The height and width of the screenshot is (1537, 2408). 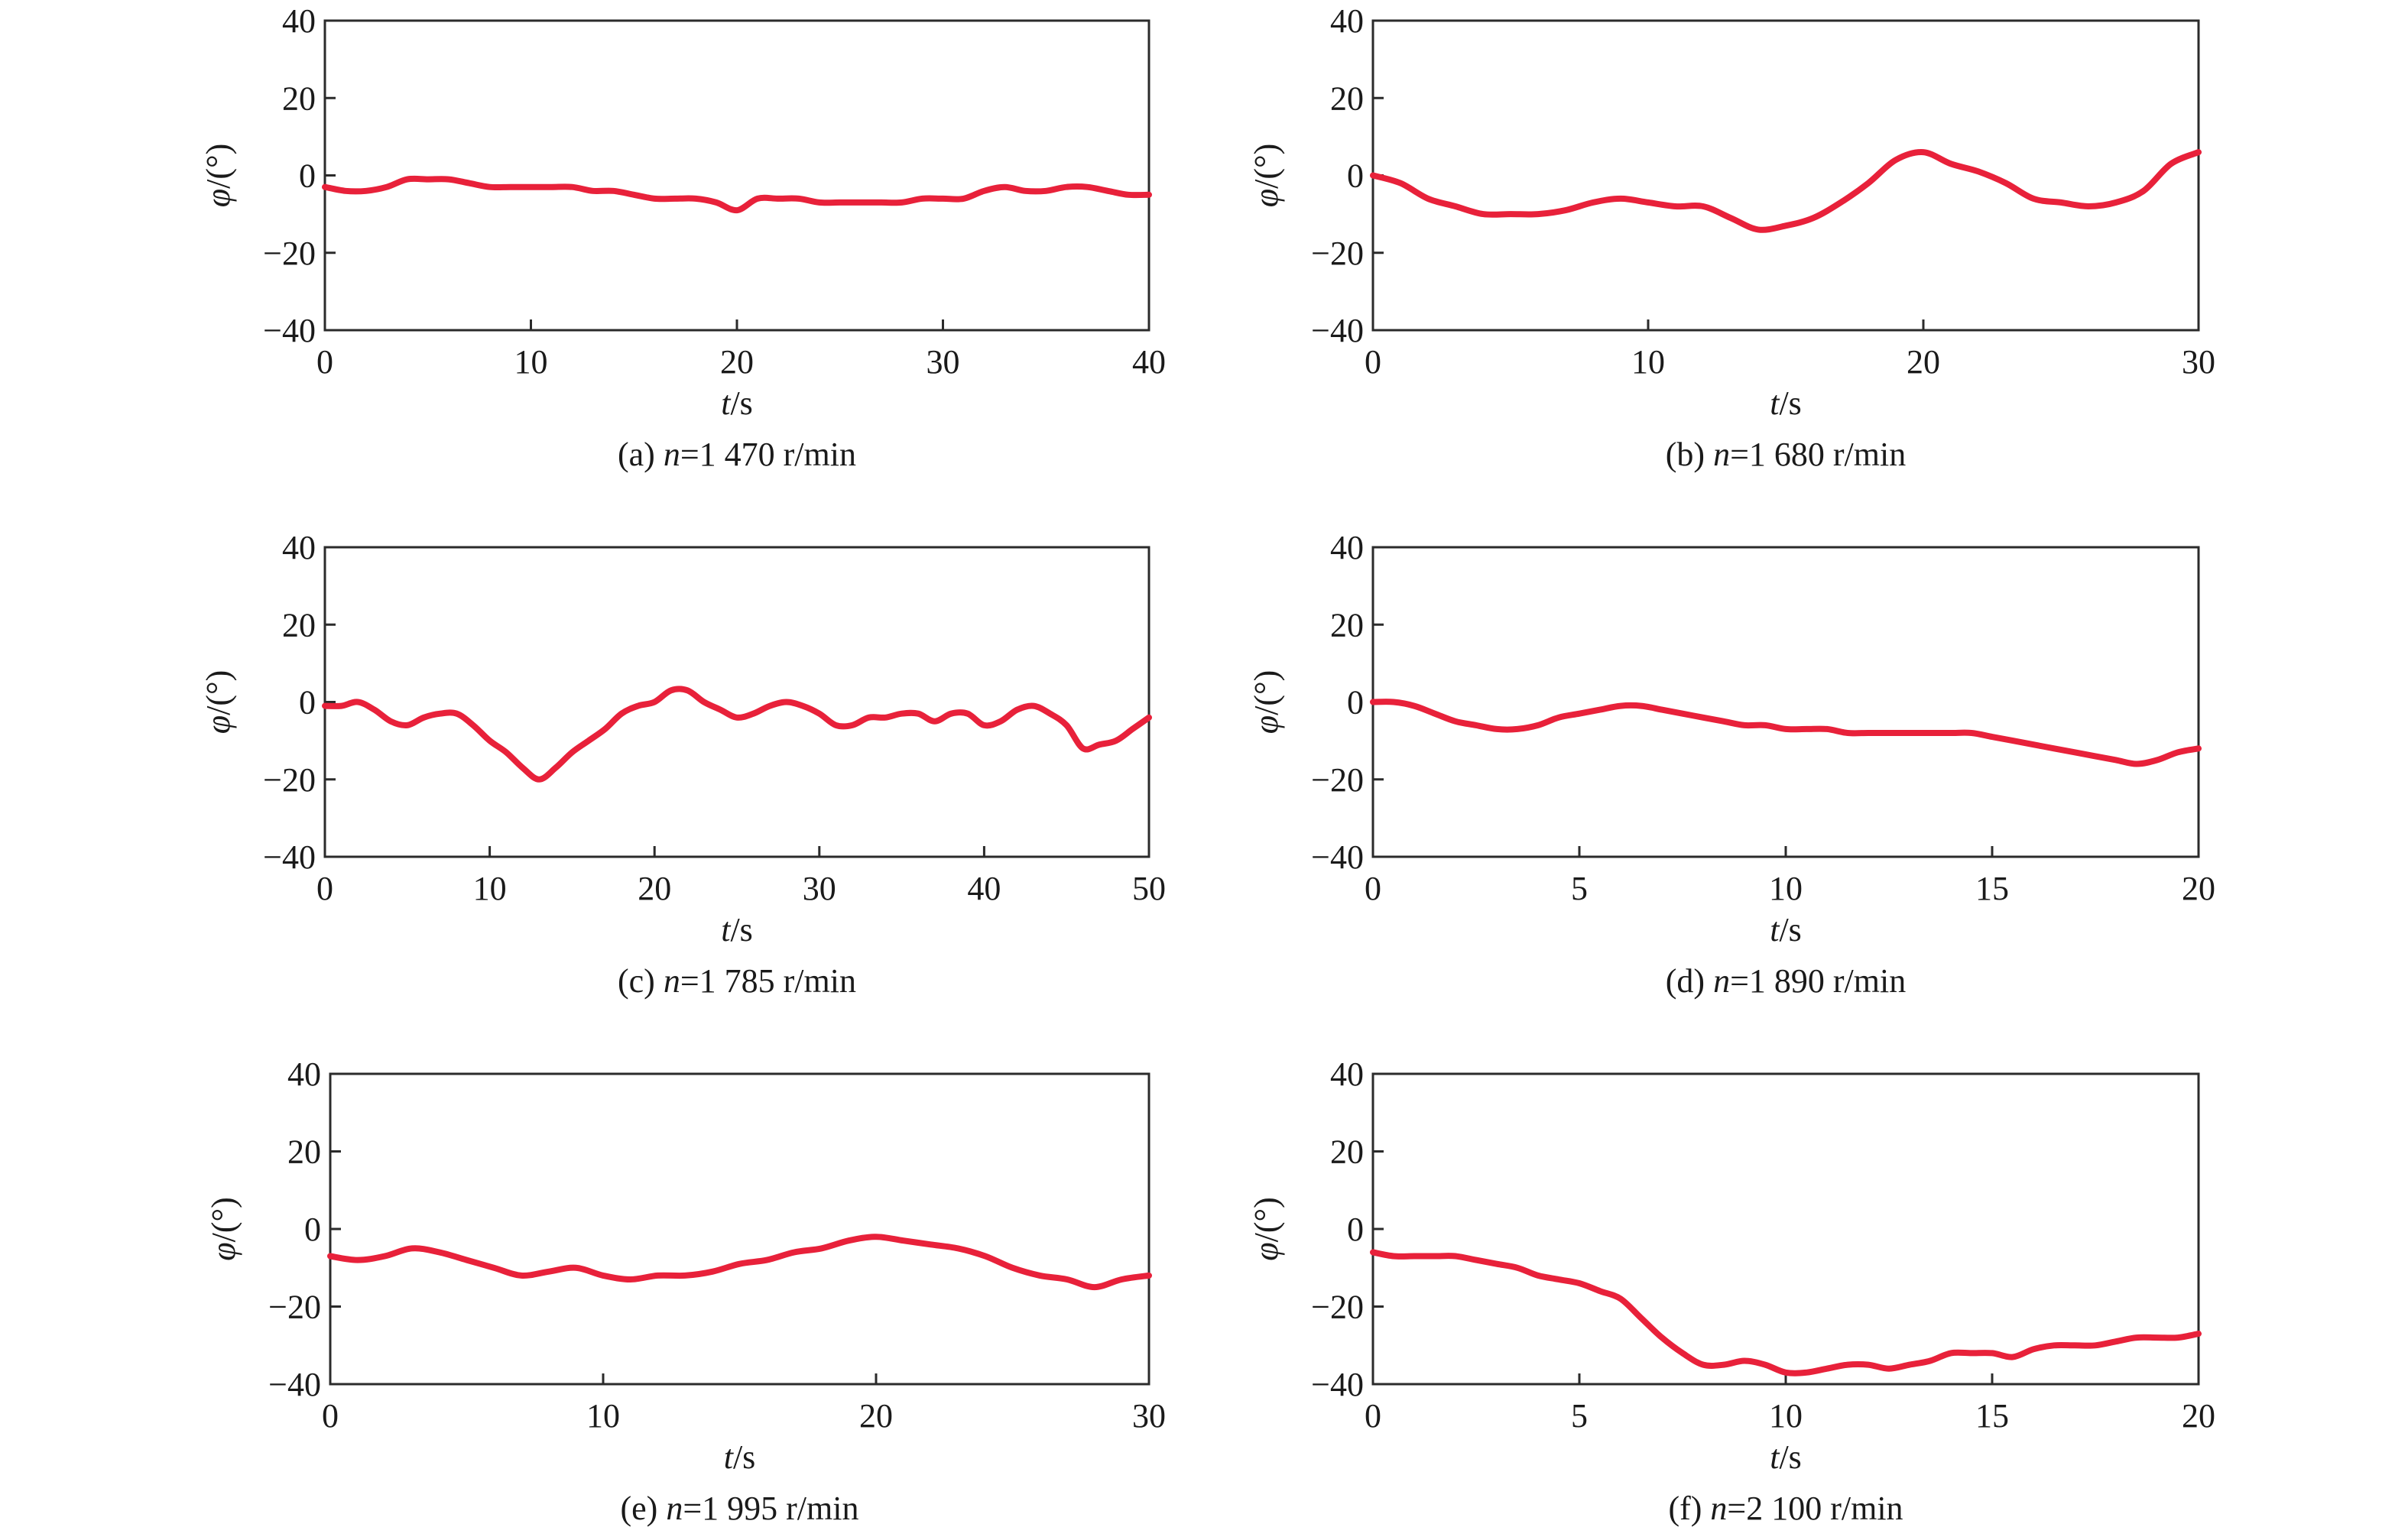 I want to click on caption-rest: =2 100 r/min, so click(x=1815, y=1508).